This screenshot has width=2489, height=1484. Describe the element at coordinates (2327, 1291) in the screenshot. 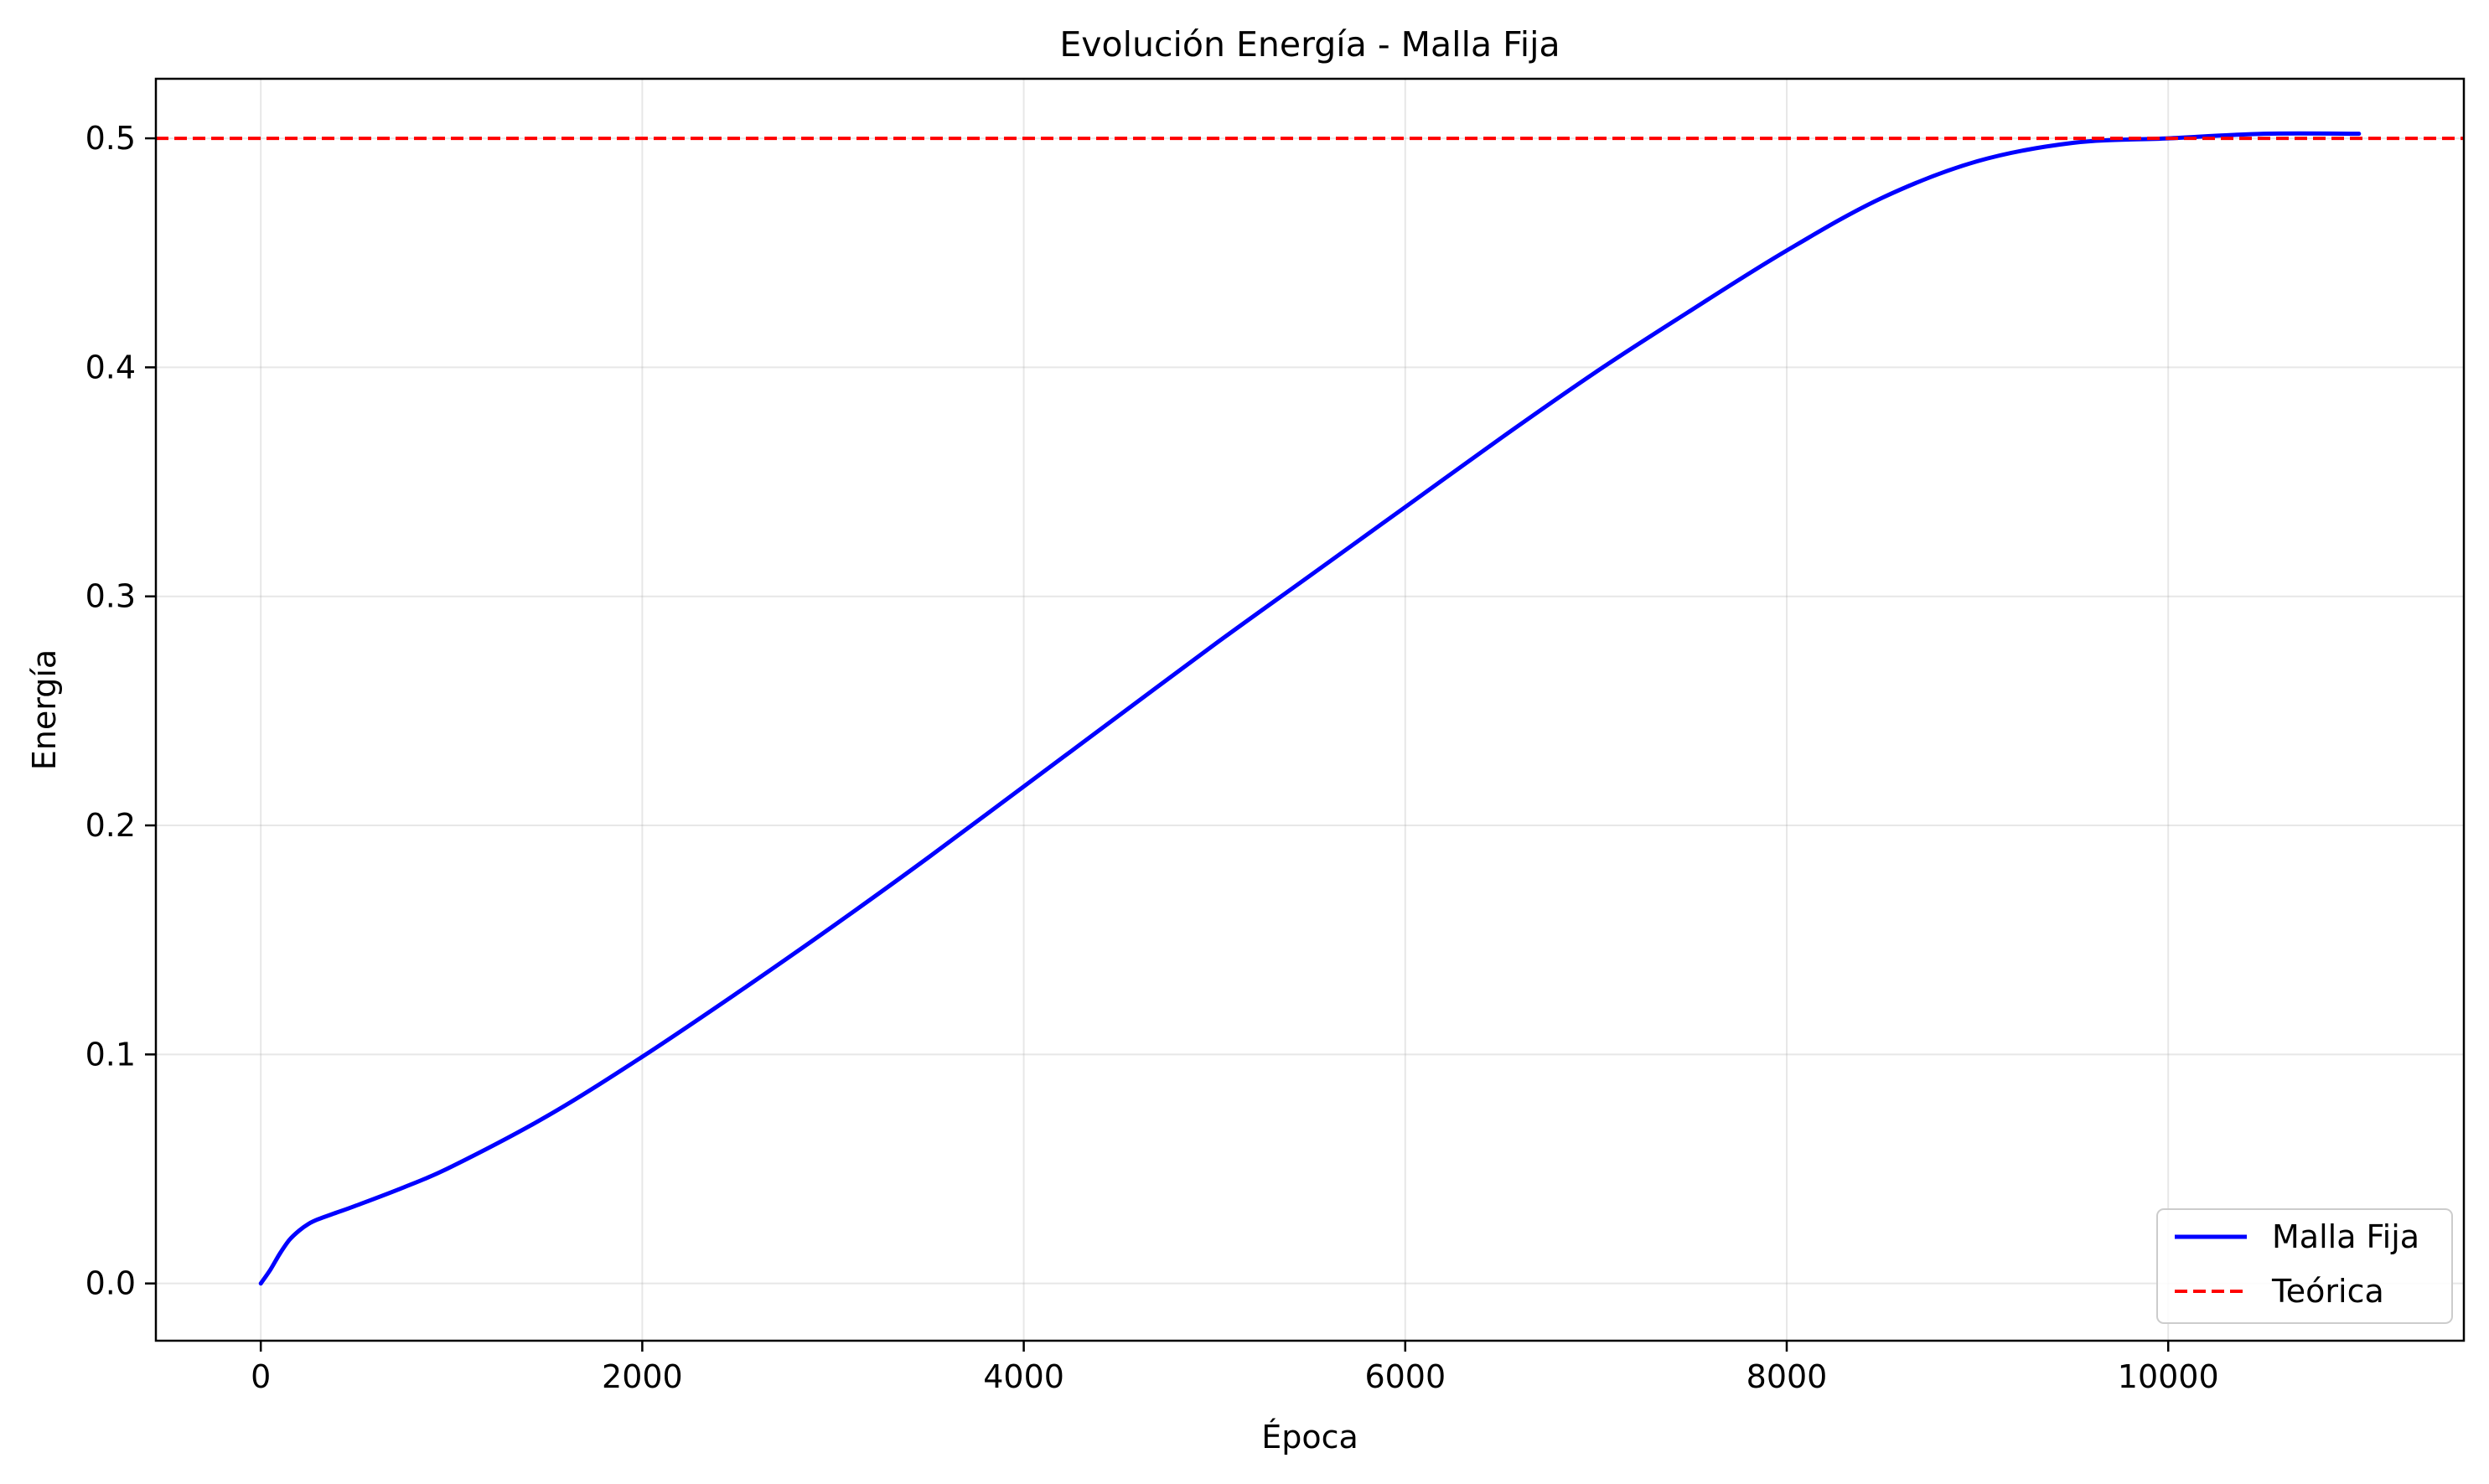

I see `legend-label-teorica: Teórica` at that location.